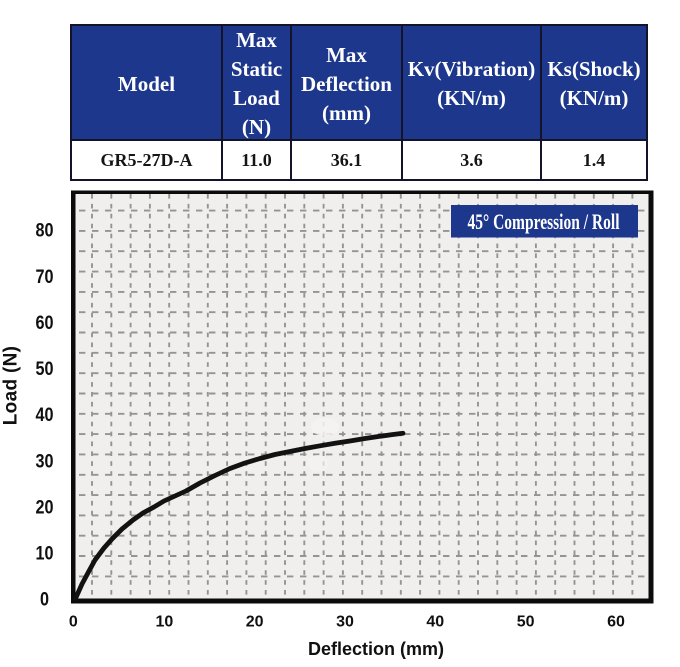 This screenshot has height=667, width=680. Describe the element at coordinates (544, 221) in the screenshot. I see `svg-text: 45° Compression / Roll` at that location.